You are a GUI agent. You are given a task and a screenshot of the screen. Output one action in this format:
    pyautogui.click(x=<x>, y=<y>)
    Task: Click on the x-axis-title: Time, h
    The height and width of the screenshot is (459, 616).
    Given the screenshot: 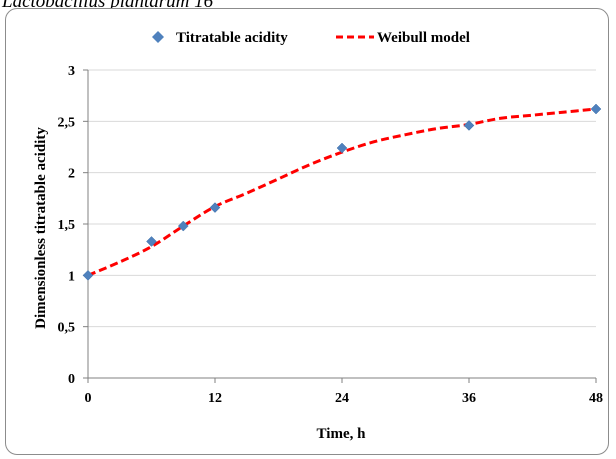 What is the action you would take?
    pyautogui.click(x=342, y=434)
    